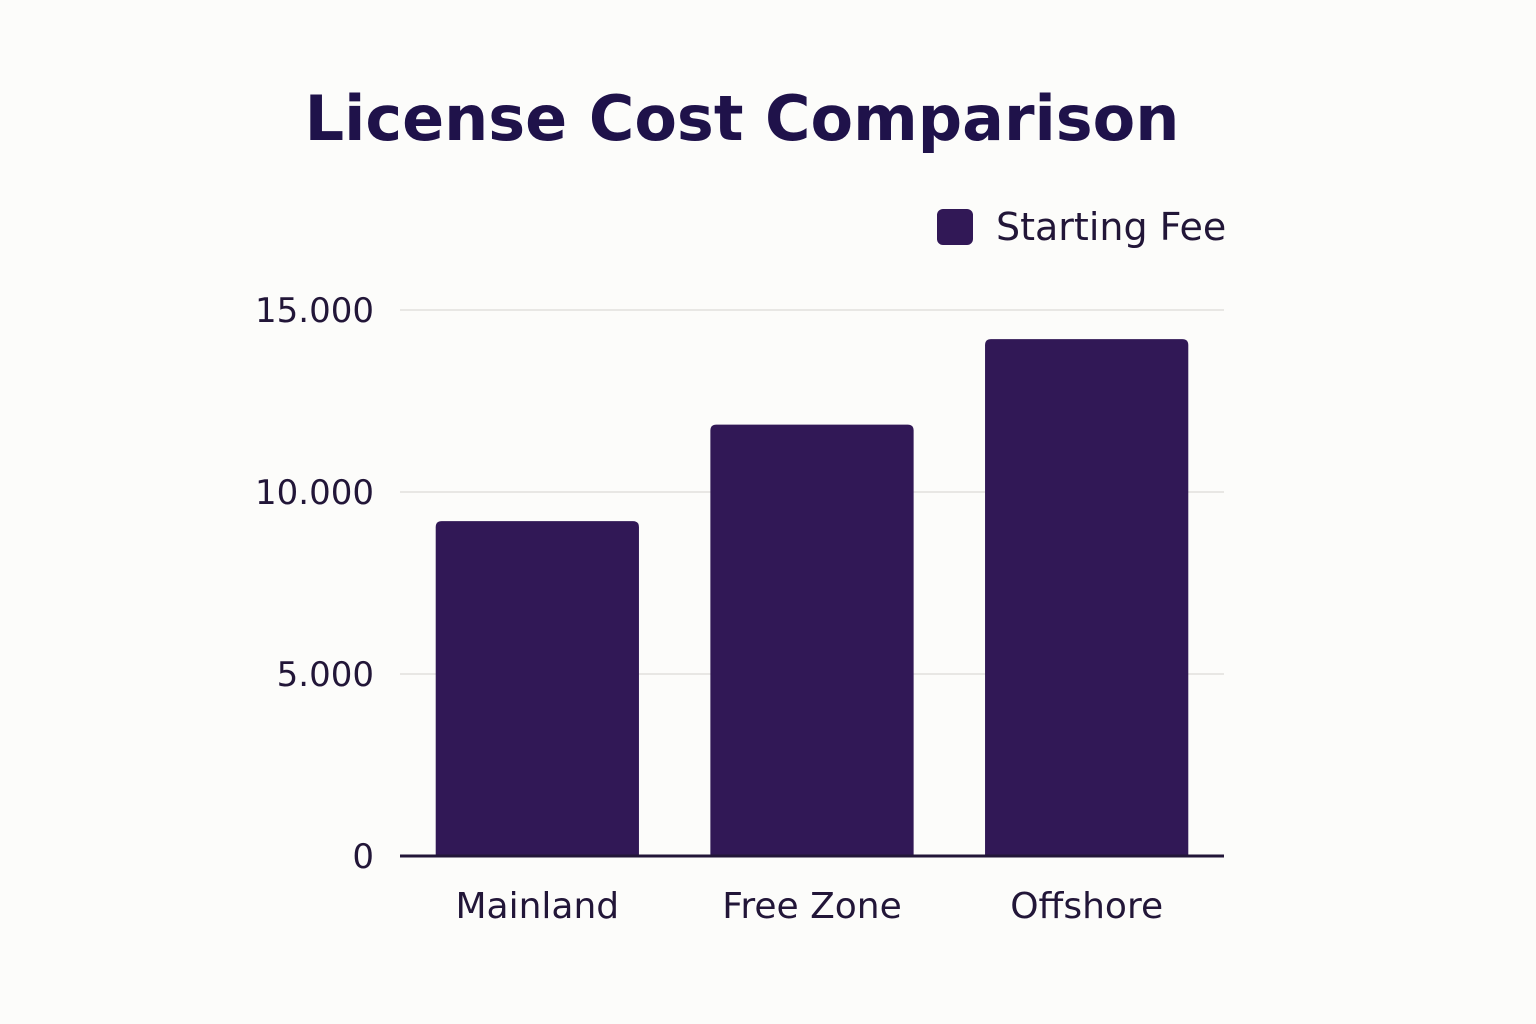 The height and width of the screenshot is (1024, 1536). Describe the element at coordinates (812, 640) in the screenshot. I see `bar-free-zone` at that location.